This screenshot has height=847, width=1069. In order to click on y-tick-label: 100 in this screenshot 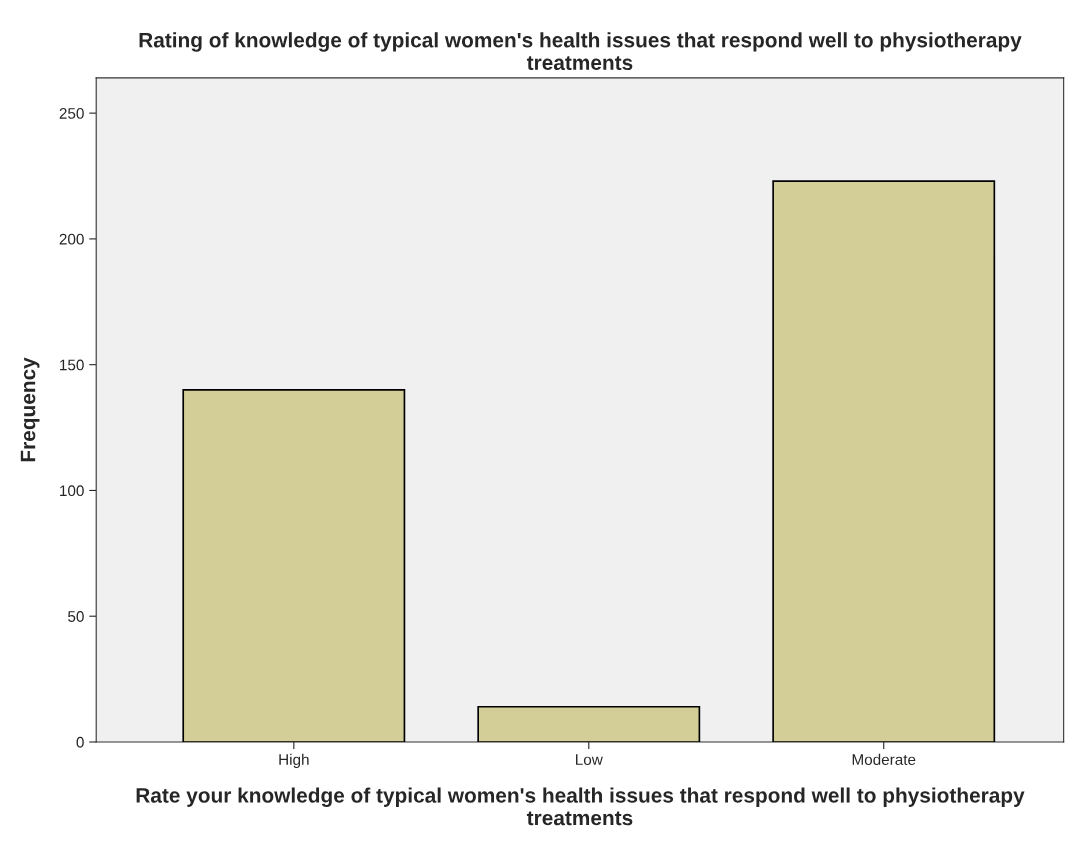, I will do `click(72, 491)`.